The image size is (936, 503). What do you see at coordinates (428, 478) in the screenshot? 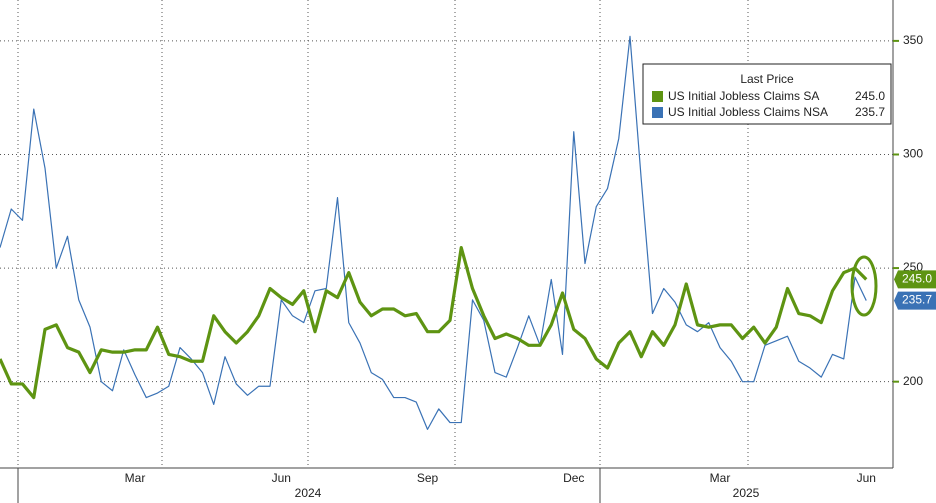
I see `x-tick-label: Sep` at bounding box center [428, 478].